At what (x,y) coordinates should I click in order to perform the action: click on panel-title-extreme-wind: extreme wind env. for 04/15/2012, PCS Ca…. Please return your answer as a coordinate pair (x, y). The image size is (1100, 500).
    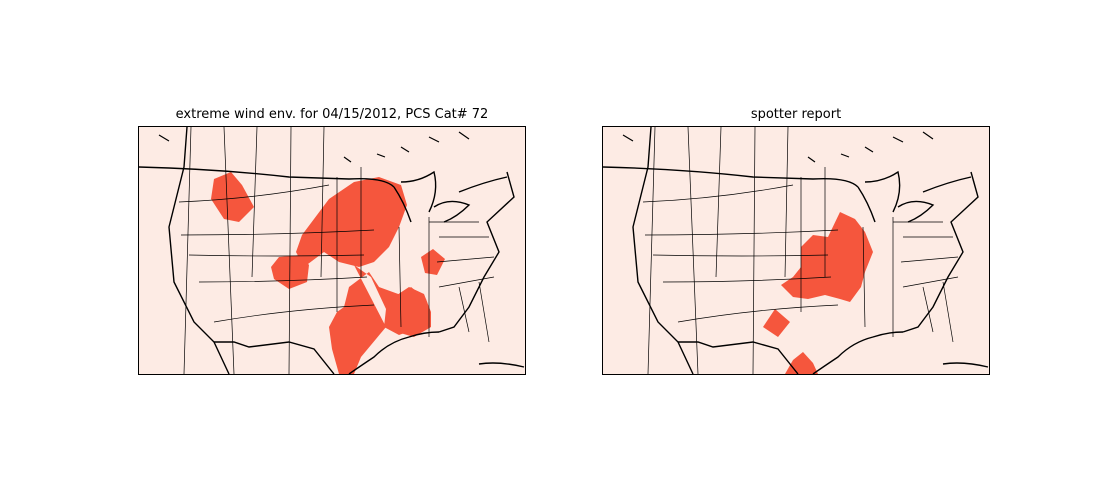
    Looking at the image, I should click on (332, 114).